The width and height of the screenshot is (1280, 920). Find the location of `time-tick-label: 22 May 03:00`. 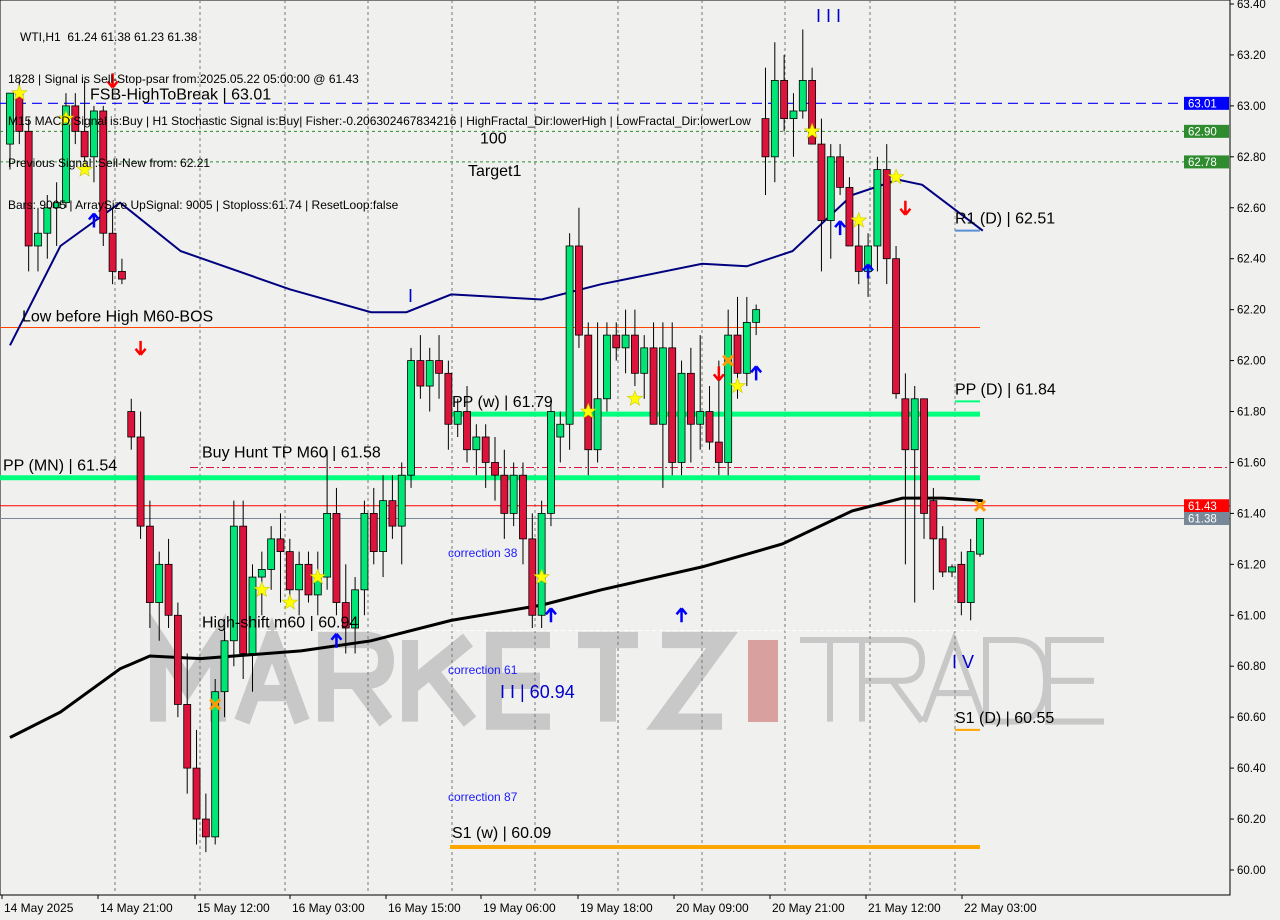

time-tick-label: 22 May 03:00 is located at coordinates (1000, 908).